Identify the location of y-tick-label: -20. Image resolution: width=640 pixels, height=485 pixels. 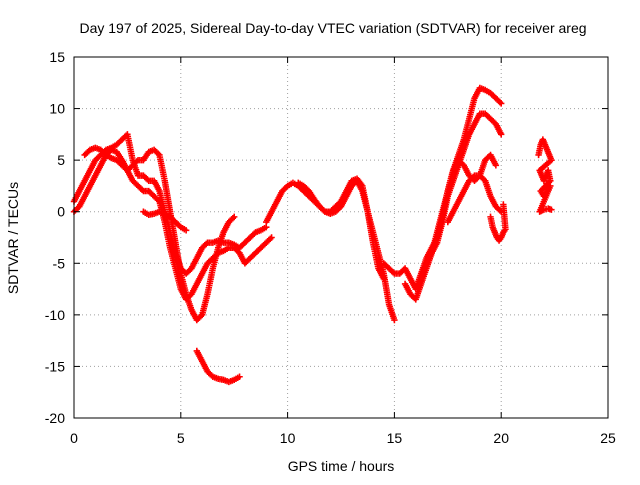
(55, 418).